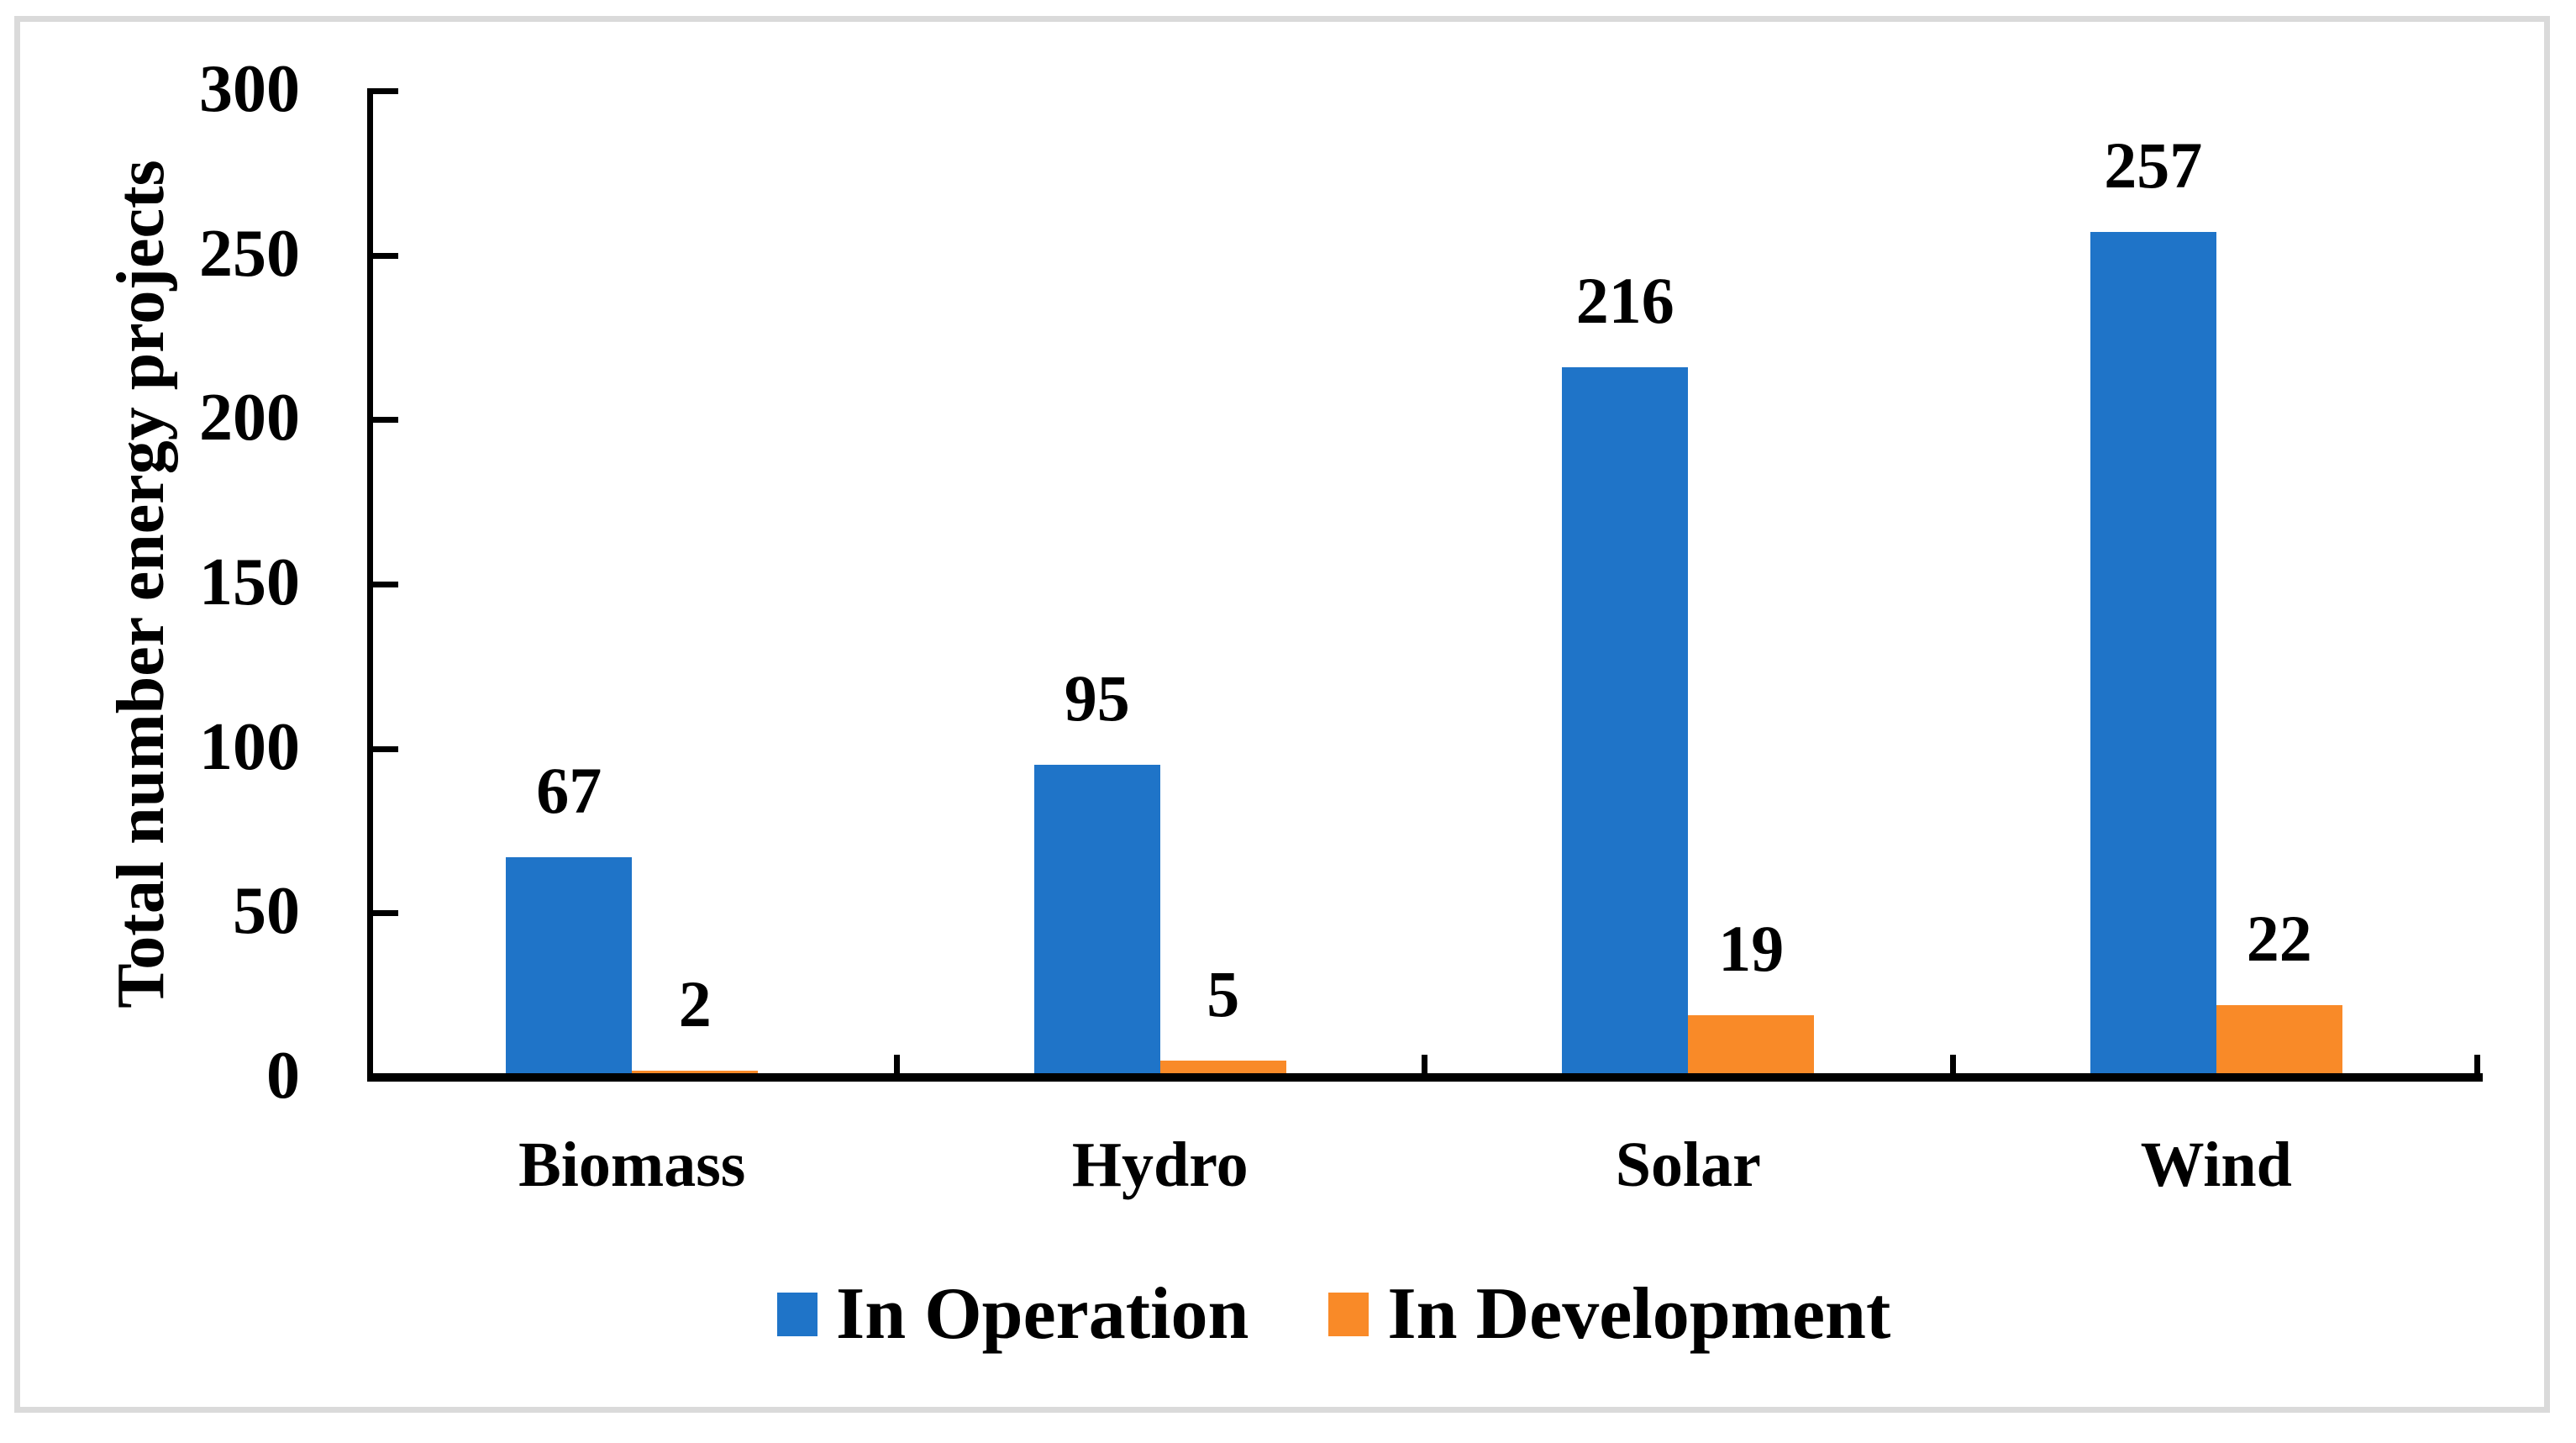 Image resolution: width=2576 pixels, height=1443 pixels. What do you see at coordinates (1624, 300) in the screenshot?
I see `value-label-solar-operation: 216` at bounding box center [1624, 300].